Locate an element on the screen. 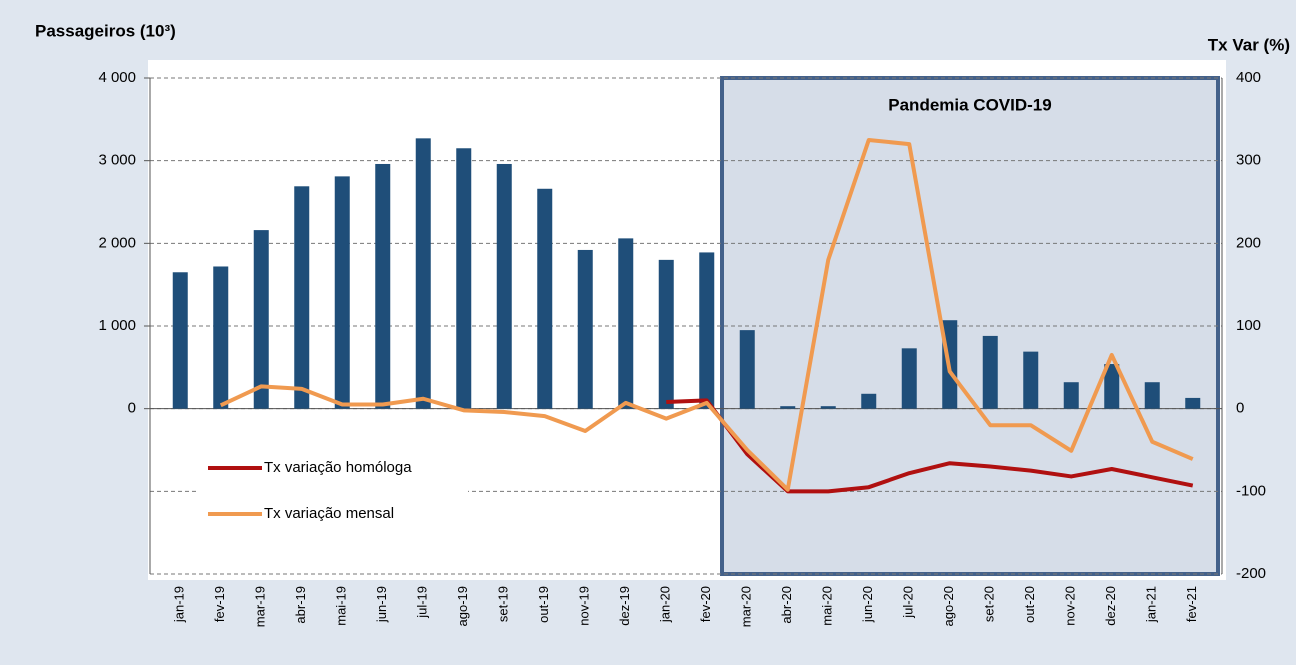  y2-tick-label: 0 is located at coordinates (1240, 408).